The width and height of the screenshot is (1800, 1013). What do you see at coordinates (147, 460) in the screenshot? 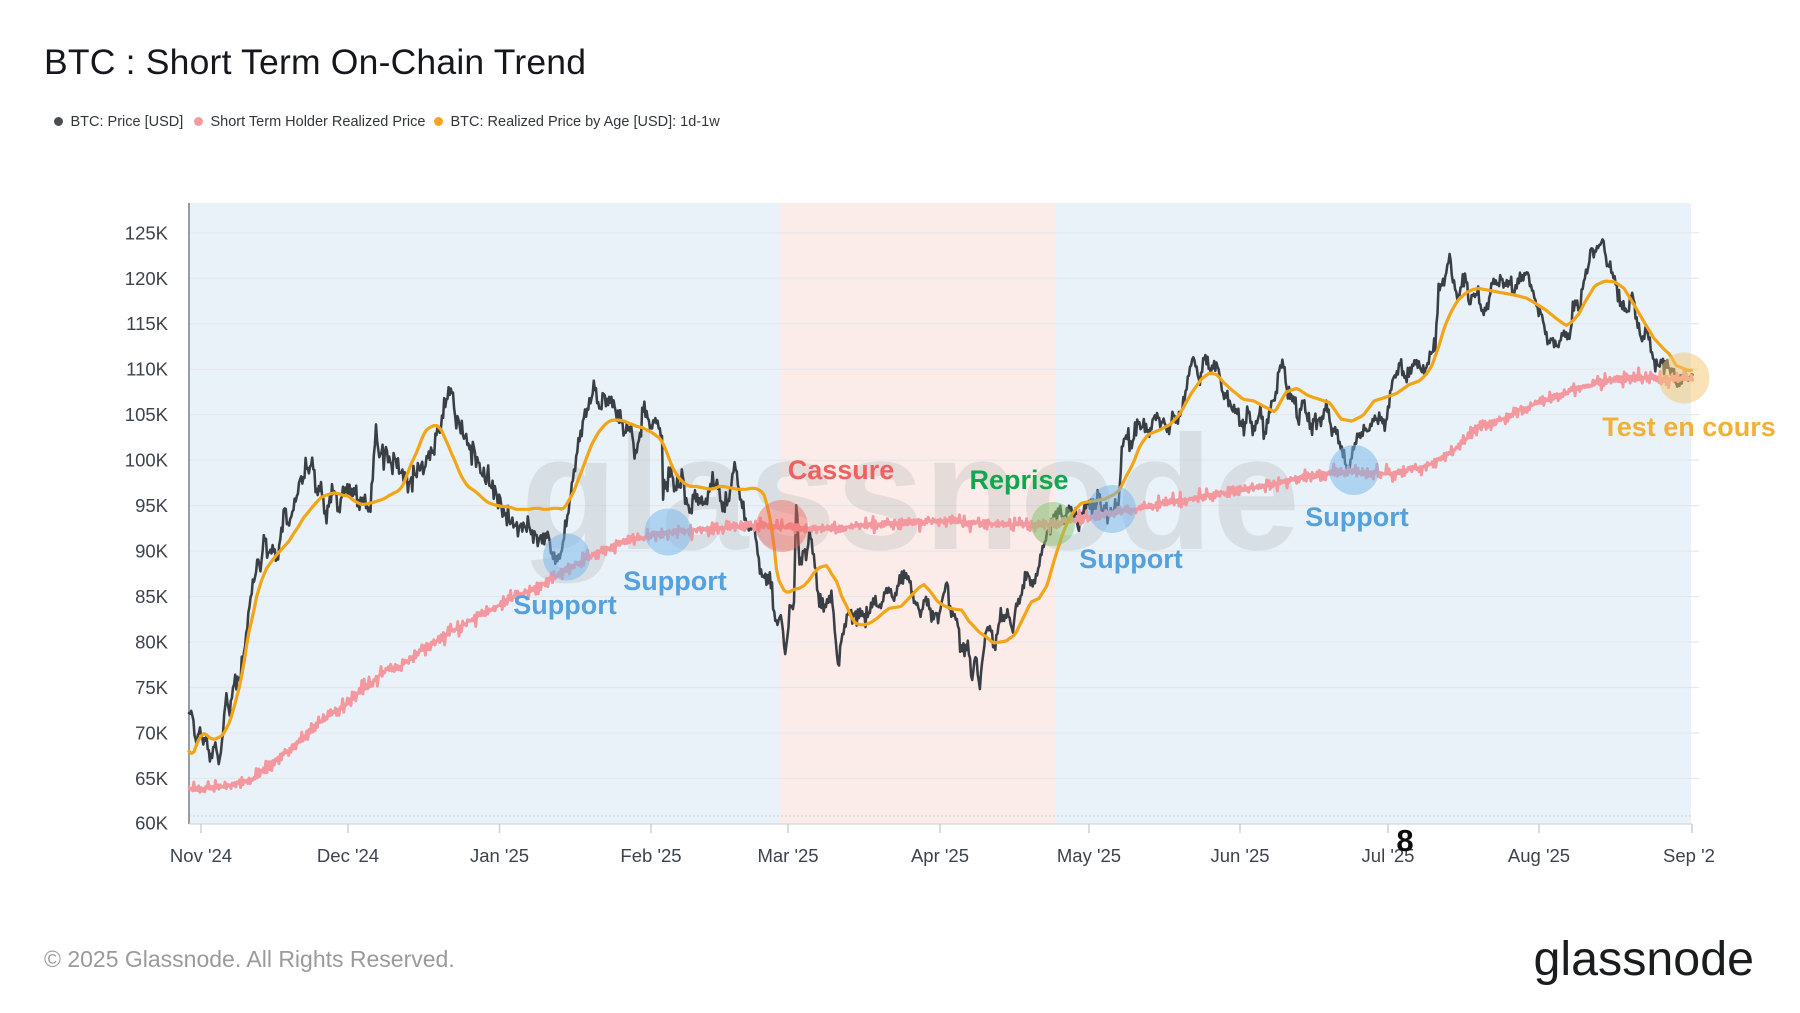
I see `svg-text: 100K` at bounding box center [147, 460].